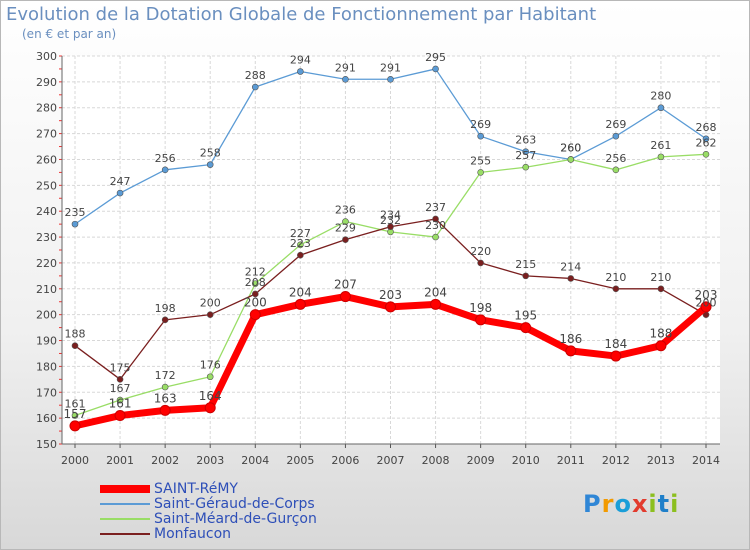  Describe the element at coordinates (390, 295) in the screenshot. I see `data-label-saint-remy: 203` at that location.